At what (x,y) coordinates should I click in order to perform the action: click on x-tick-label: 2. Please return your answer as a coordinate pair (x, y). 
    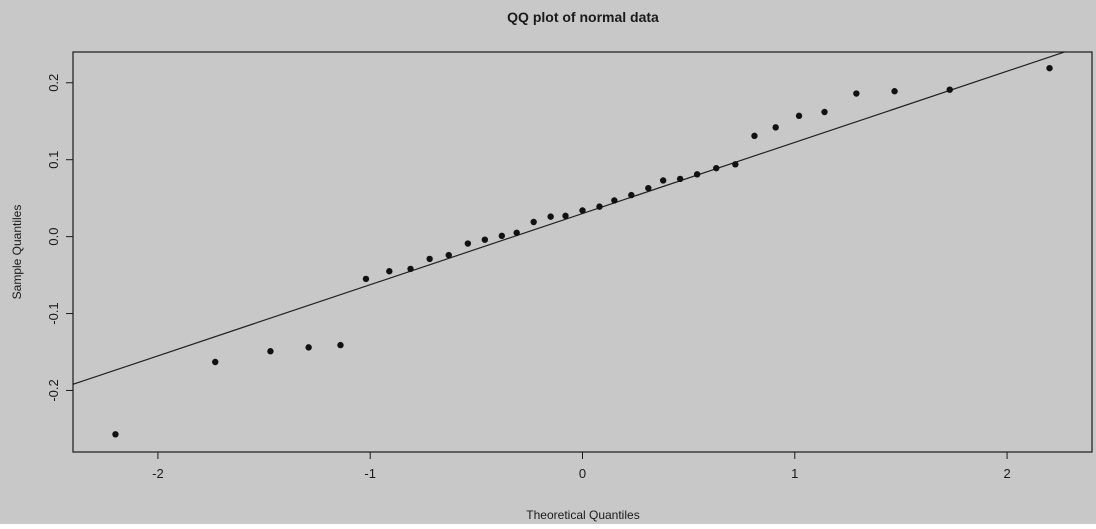
    Looking at the image, I should click on (1006, 473).